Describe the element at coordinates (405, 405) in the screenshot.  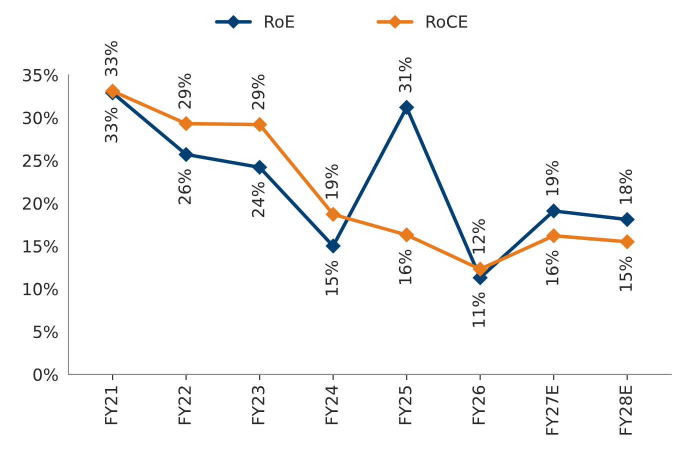
I see `x-tick-label: FY25` at that location.